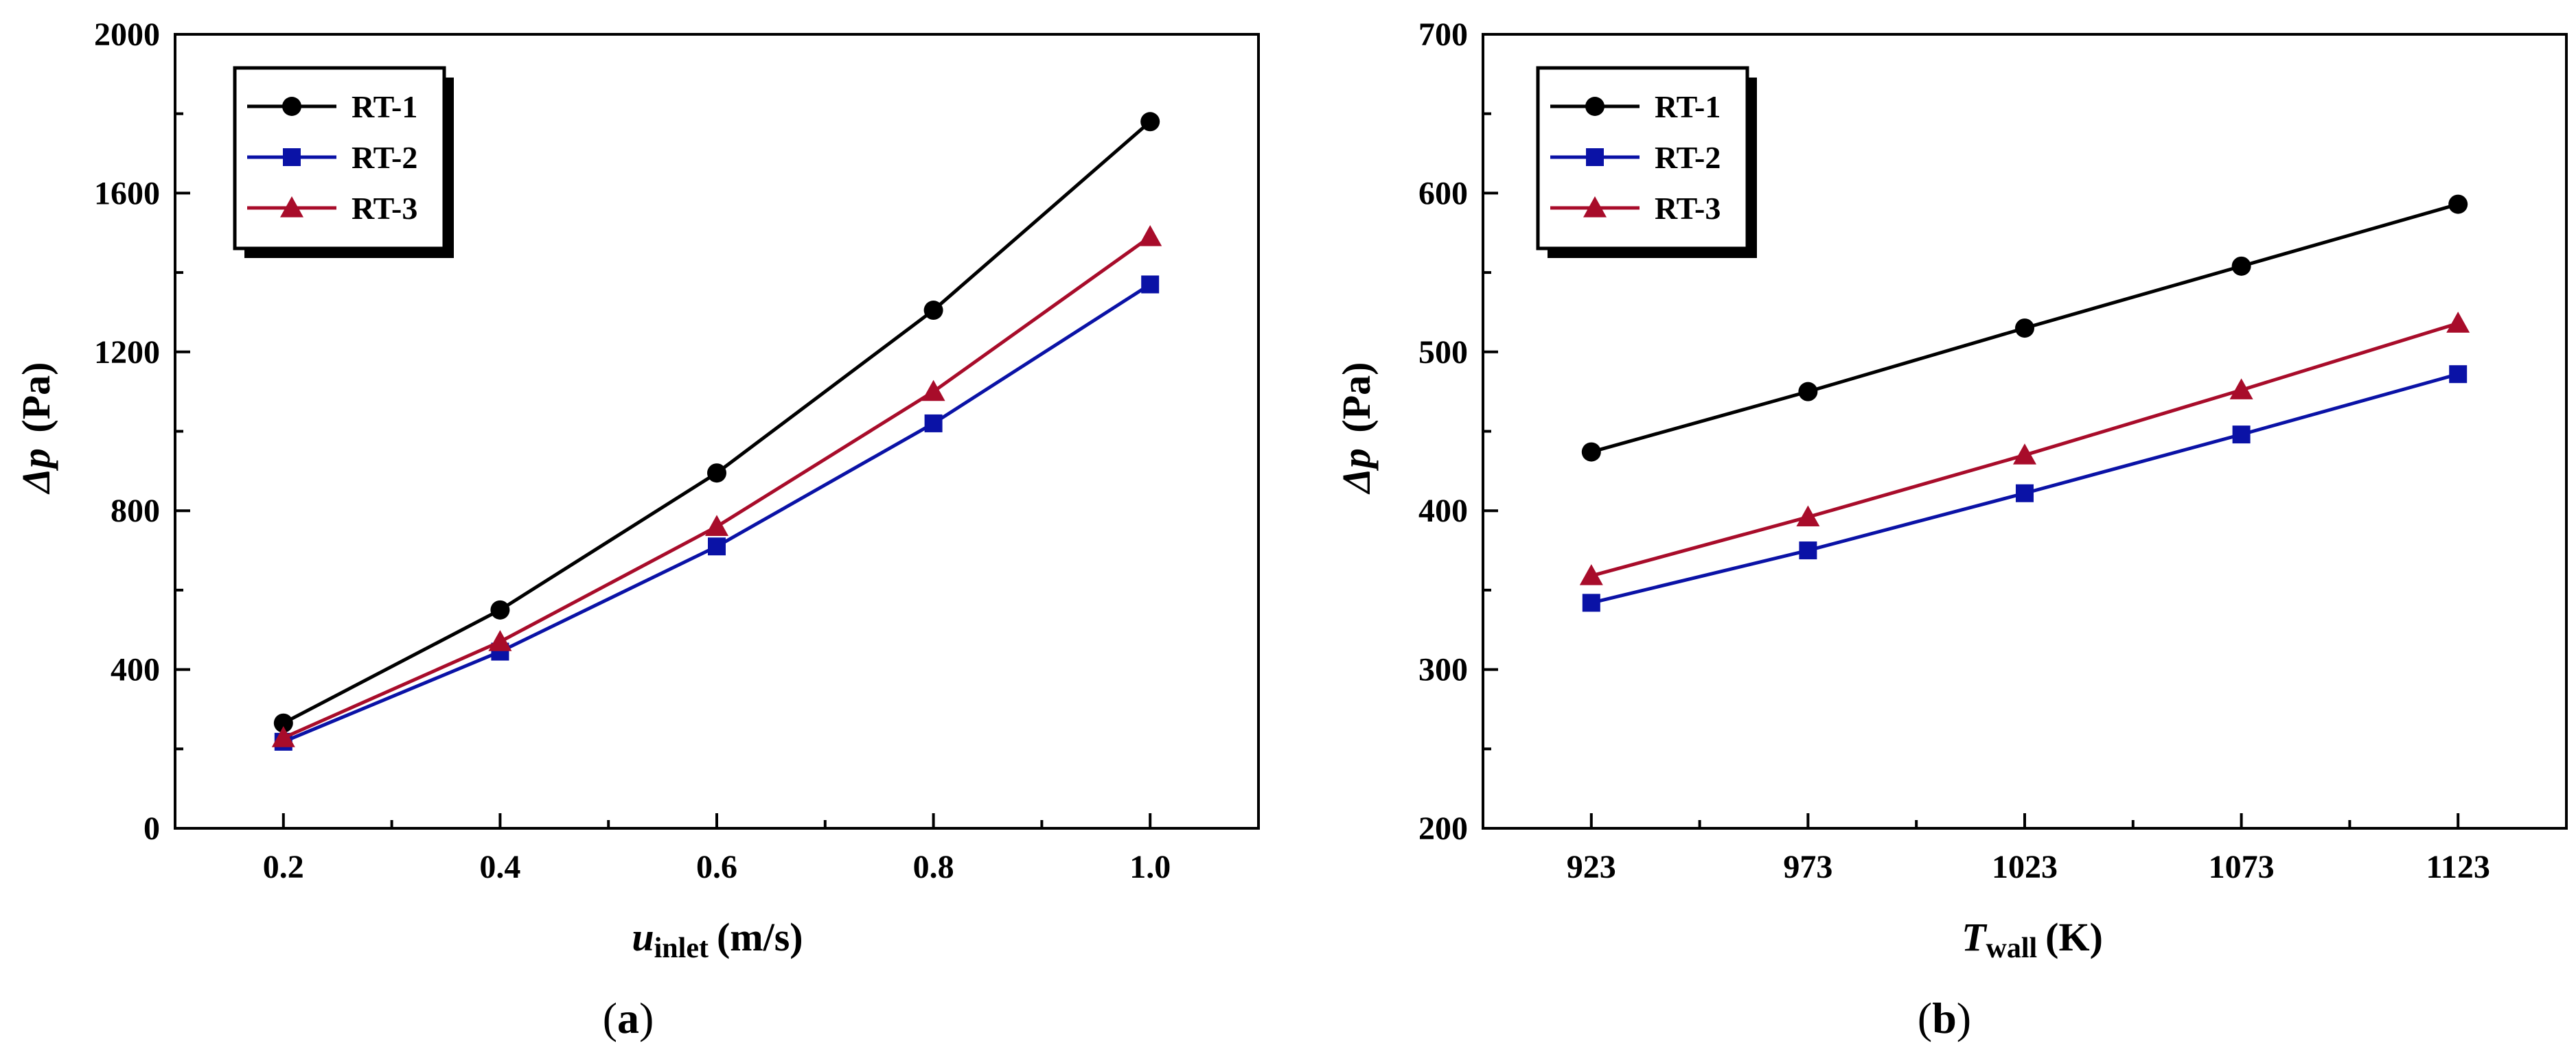  What do you see at coordinates (1443, 829) in the screenshot?
I see `y-tick-label: 200` at bounding box center [1443, 829].